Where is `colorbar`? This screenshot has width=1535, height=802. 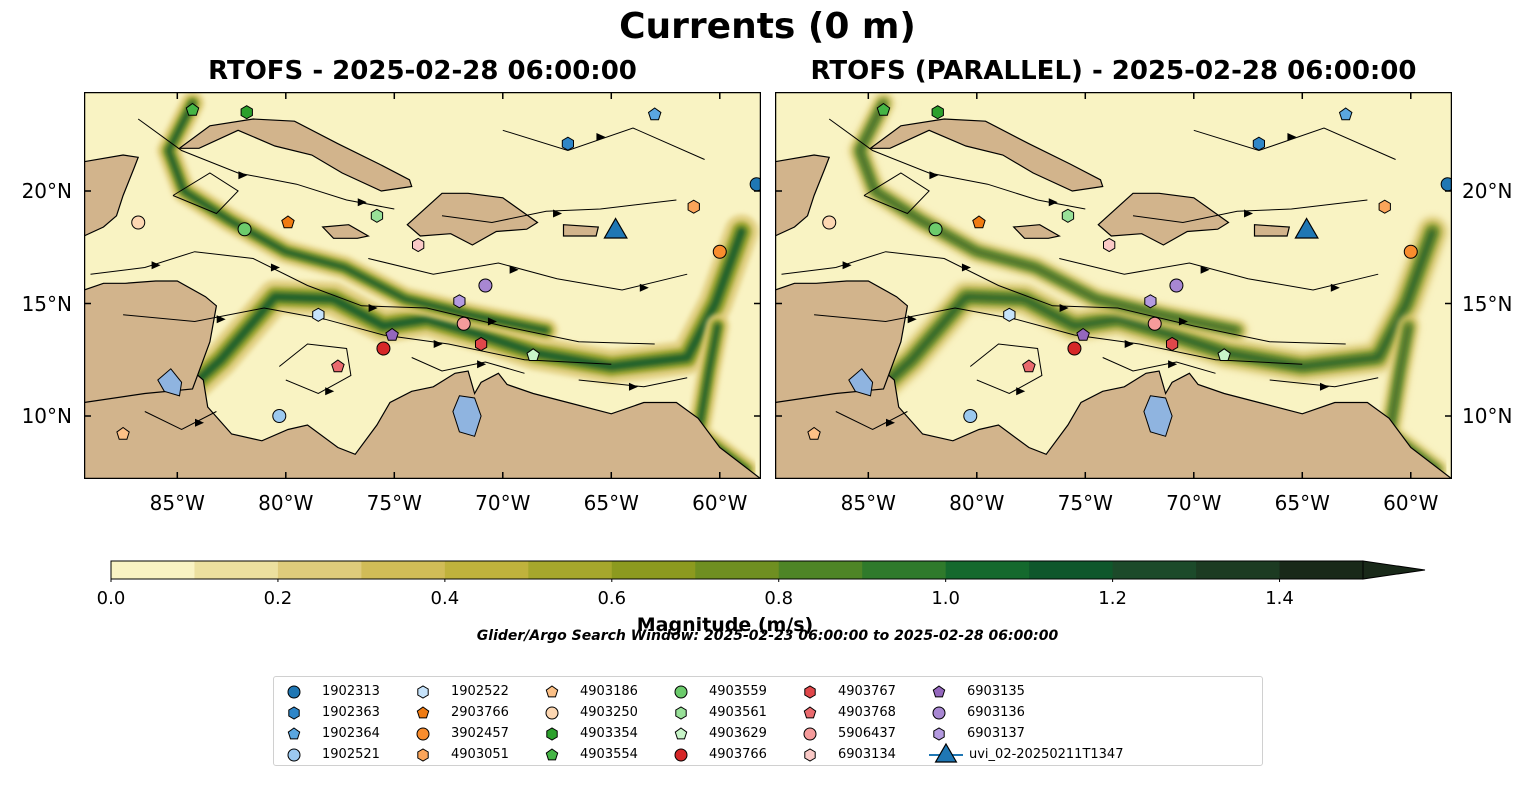
colorbar is located at coordinates (768, 571).